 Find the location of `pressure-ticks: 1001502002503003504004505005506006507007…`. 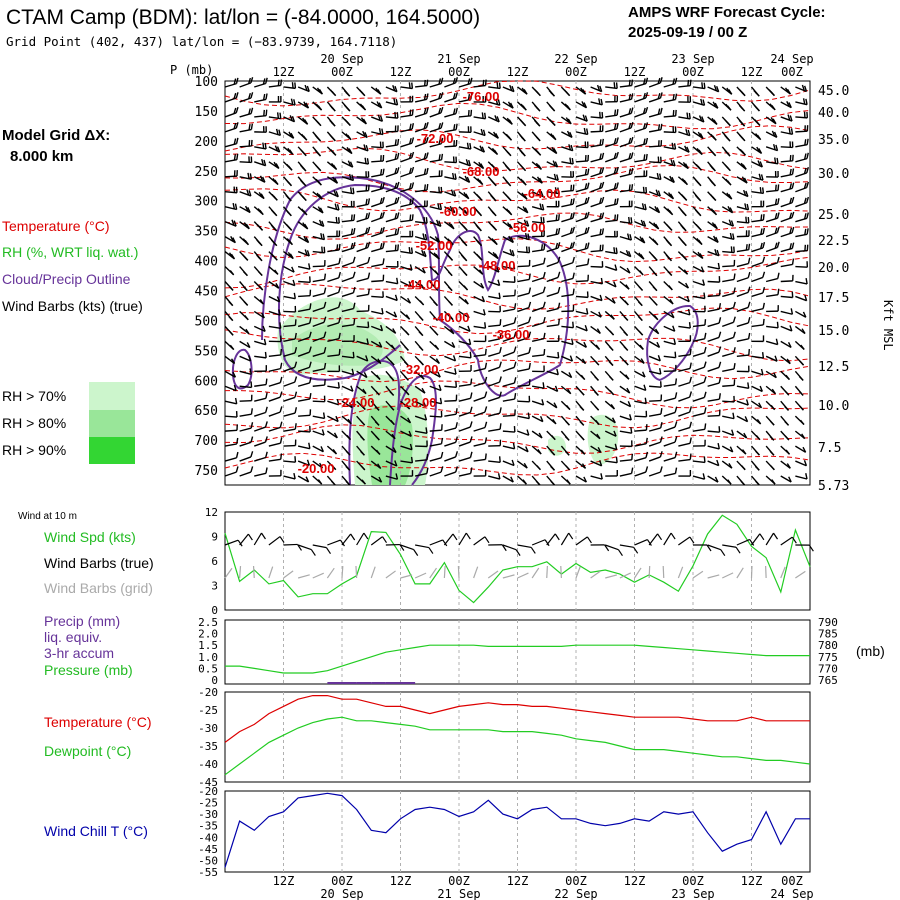

pressure-ticks: 1001502002503003504004505005506006507007… is located at coordinates (206, 277).